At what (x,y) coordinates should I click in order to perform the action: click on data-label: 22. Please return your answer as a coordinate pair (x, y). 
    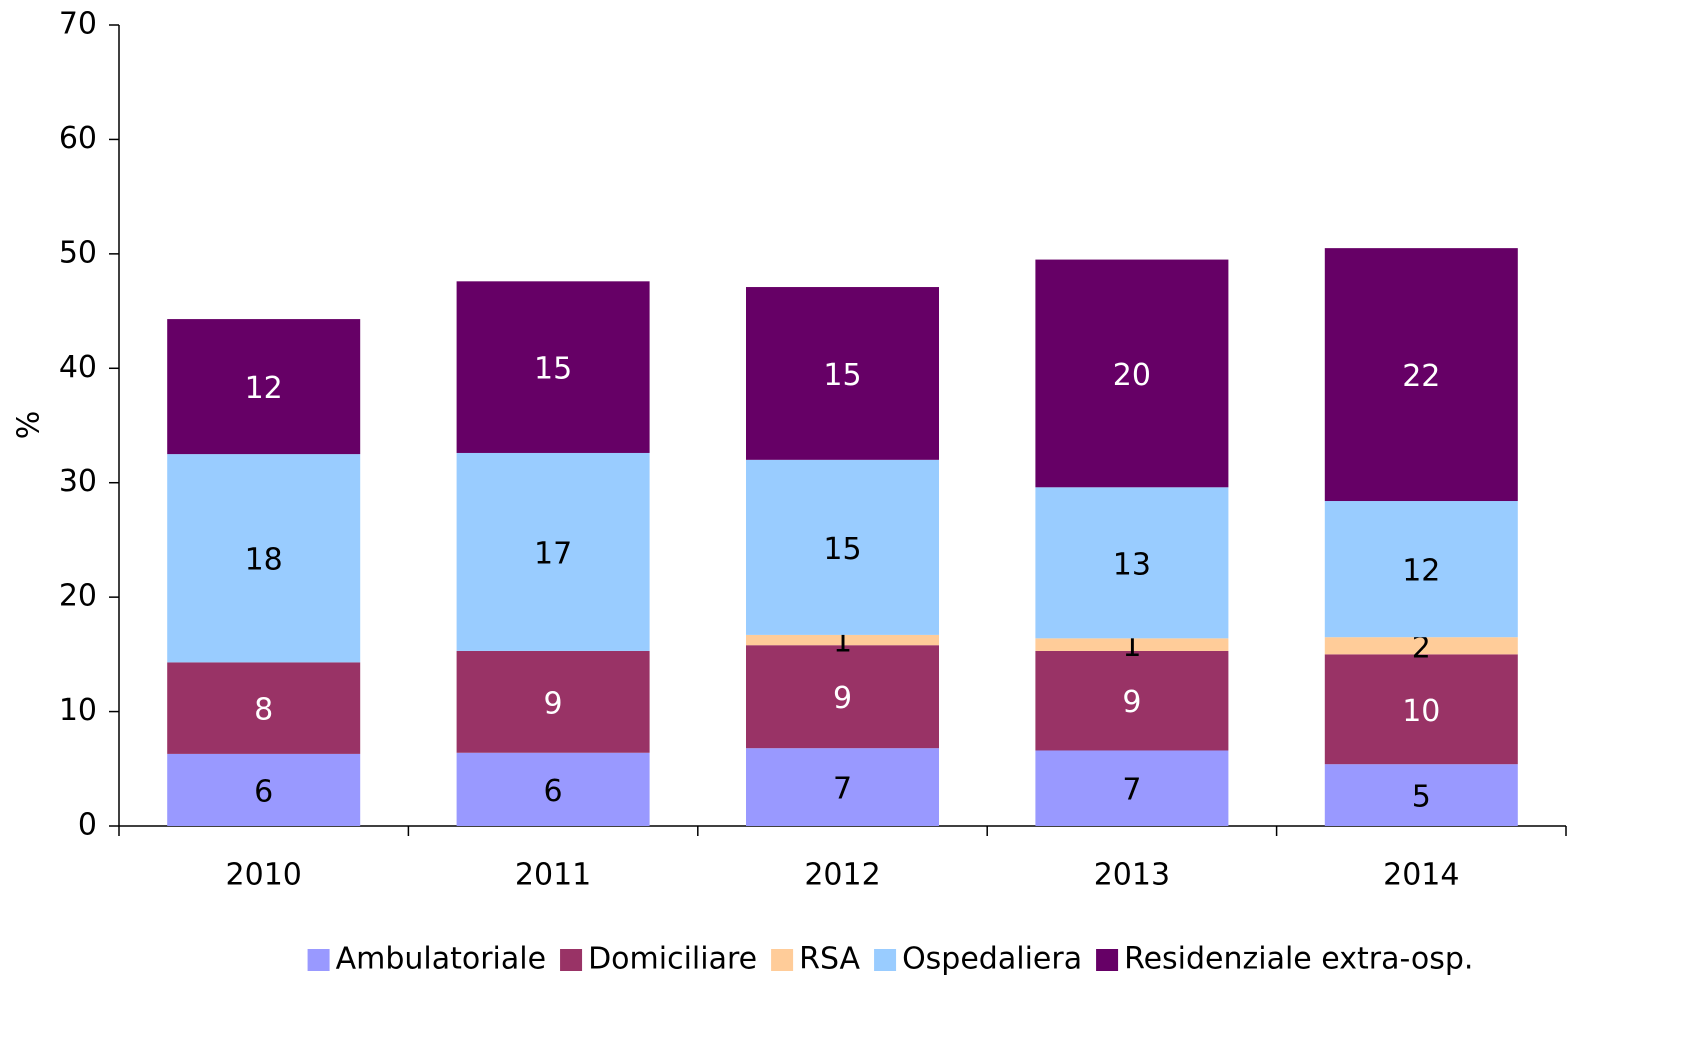
    Looking at the image, I should click on (1421, 376).